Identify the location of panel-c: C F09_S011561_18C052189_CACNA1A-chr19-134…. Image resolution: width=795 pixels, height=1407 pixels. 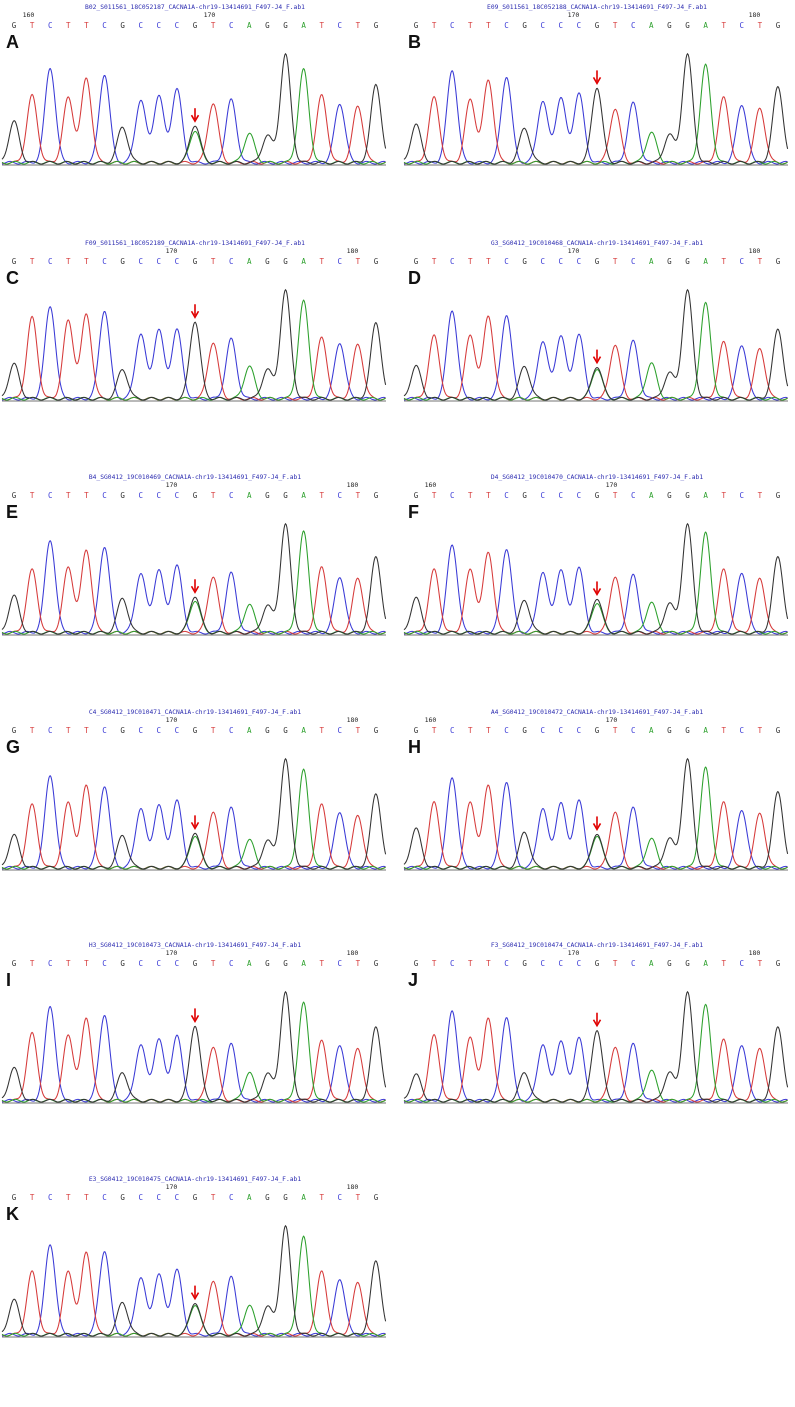
(195, 353).